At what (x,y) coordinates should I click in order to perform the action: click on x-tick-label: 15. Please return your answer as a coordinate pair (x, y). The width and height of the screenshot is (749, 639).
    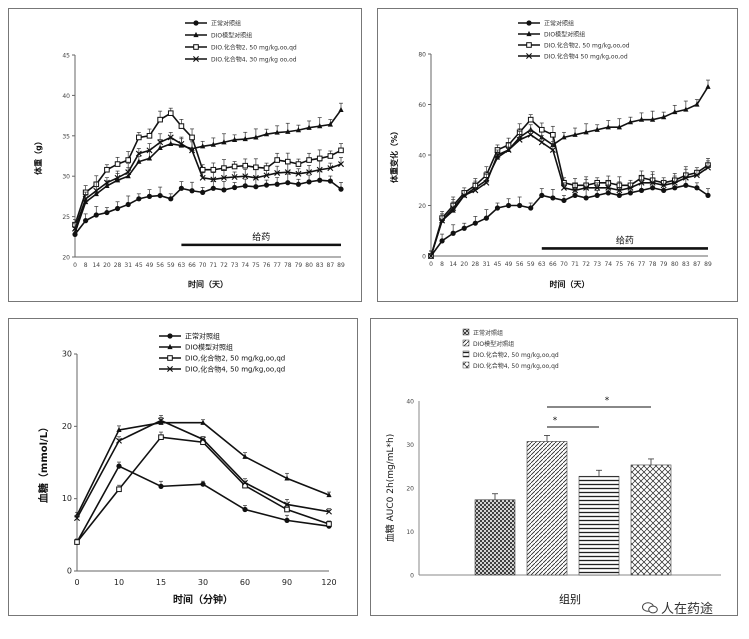
    Looking at the image, I should click on (161, 582).